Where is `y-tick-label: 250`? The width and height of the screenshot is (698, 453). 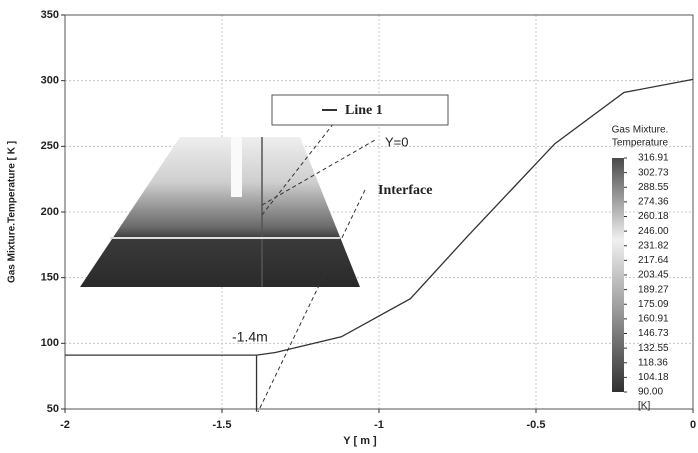 y-tick-label: 250 is located at coordinates (50, 146).